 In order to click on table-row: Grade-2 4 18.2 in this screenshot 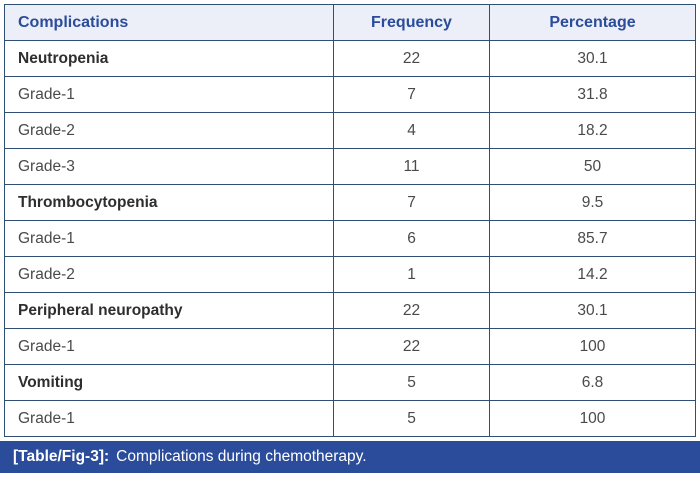, I will do `click(350, 130)`.